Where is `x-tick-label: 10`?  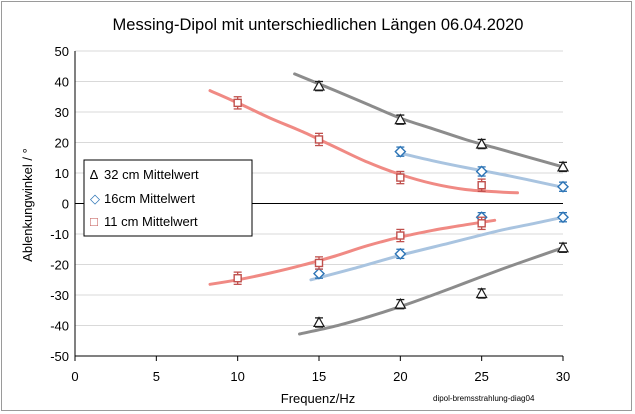 x-tick-label: 10 is located at coordinates (237, 376).